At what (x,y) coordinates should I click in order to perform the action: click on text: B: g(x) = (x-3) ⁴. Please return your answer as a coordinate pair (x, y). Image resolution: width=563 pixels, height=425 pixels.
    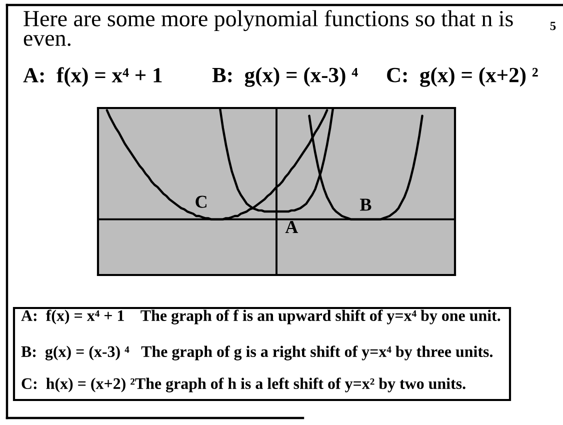
    Looking at the image, I should click on (285, 77).